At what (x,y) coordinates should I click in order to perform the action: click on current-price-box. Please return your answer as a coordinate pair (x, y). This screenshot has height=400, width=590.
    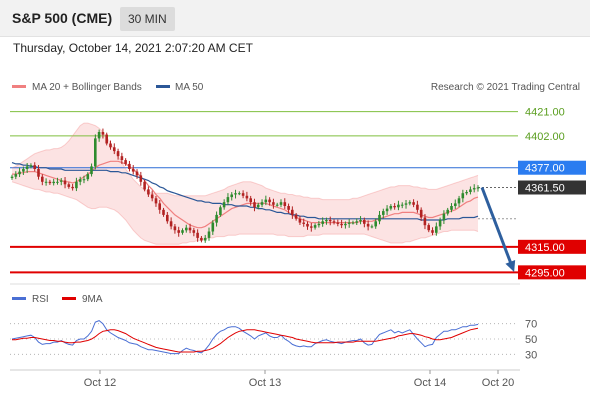
    Looking at the image, I should click on (552, 187).